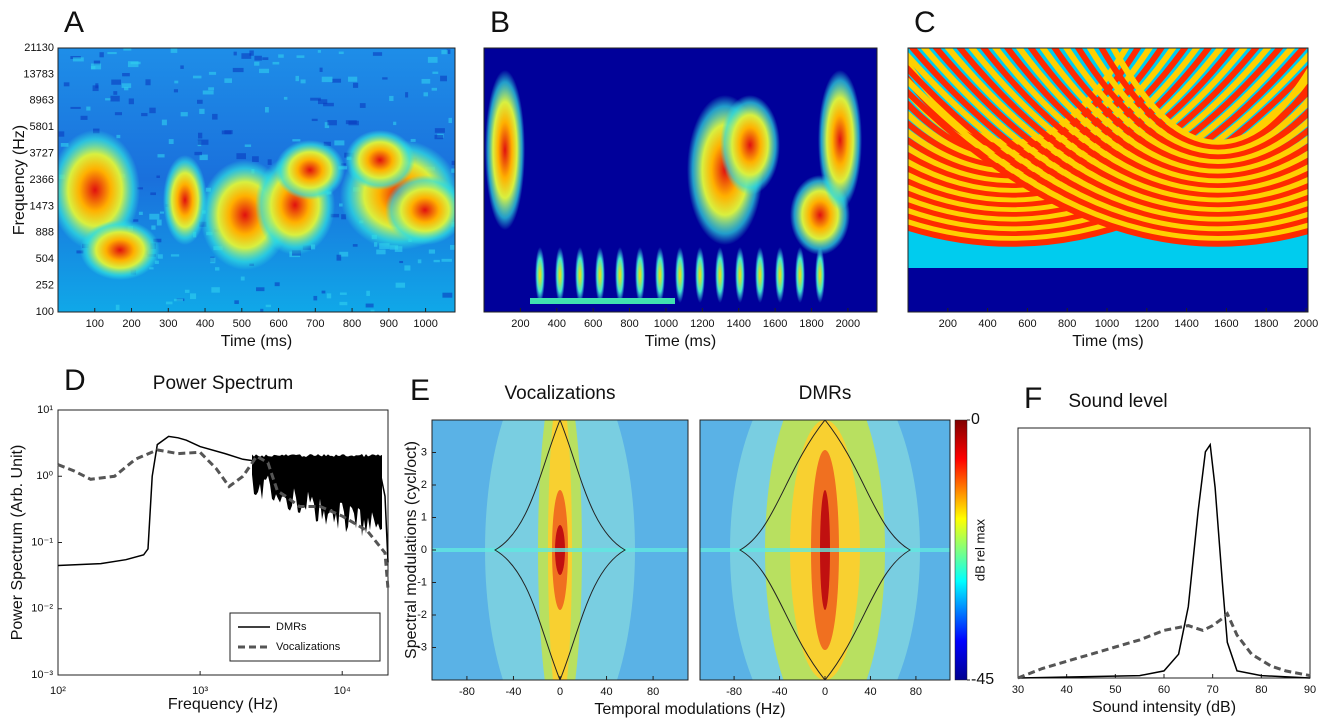 The image size is (1324, 720). What do you see at coordinates (317, 495) in the screenshot?
I see `dmr-noise-band` at bounding box center [317, 495].